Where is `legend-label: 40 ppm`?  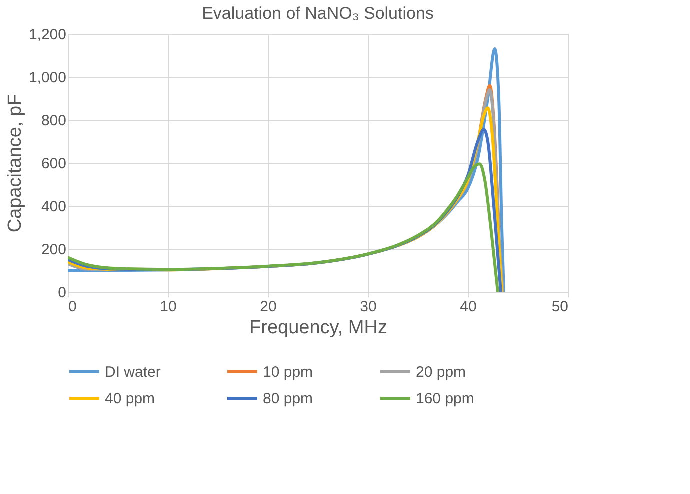
legend-label: 40 ppm is located at coordinates (130, 399).